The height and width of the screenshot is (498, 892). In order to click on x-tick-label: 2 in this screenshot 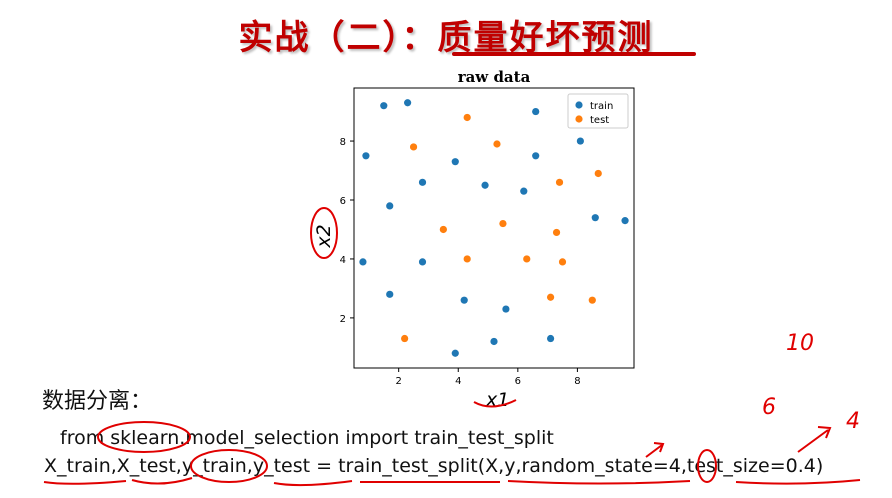, I will do `click(398, 381)`.